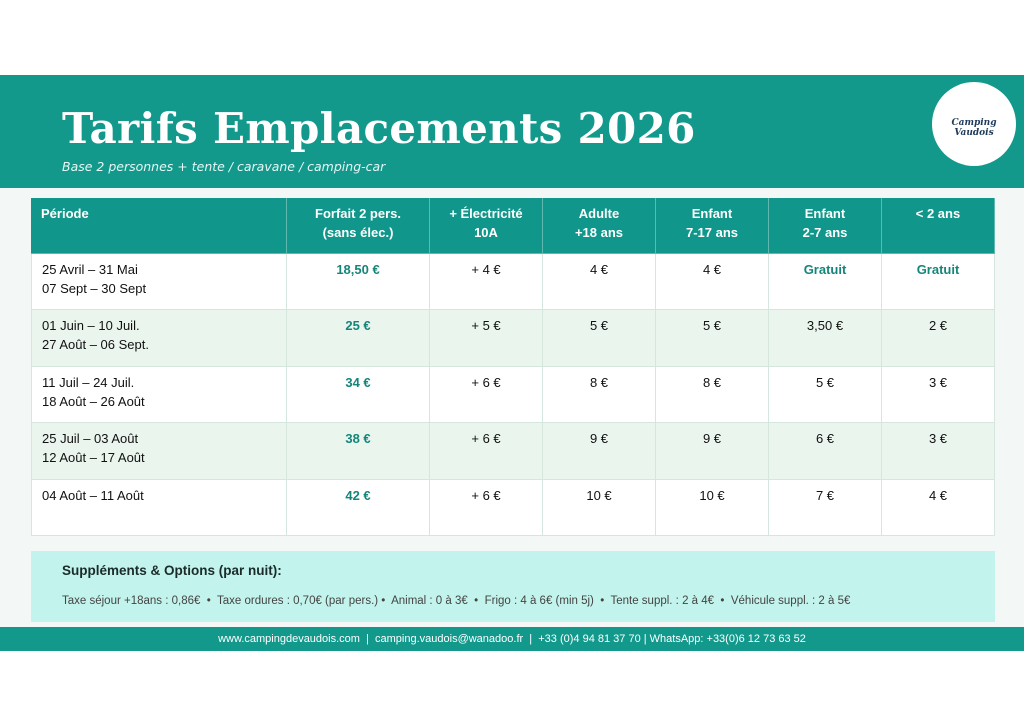 The height and width of the screenshot is (726, 1024). Describe the element at coordinates (88, 382) in the screenshot. I see `cell-line: 11 Juil – 24 Juil.` at that location.